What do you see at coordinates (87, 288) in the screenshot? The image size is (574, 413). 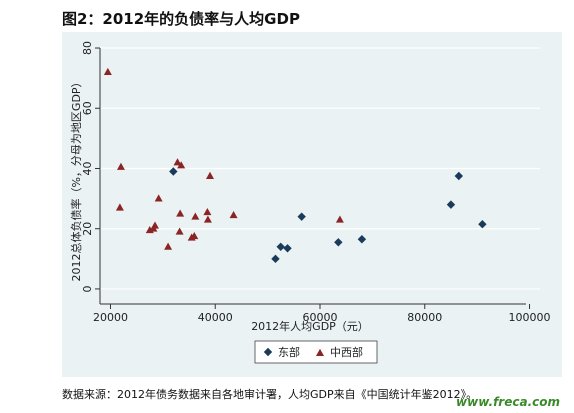 I see `y-tick-label: 0` at bounding box center [87, 288].